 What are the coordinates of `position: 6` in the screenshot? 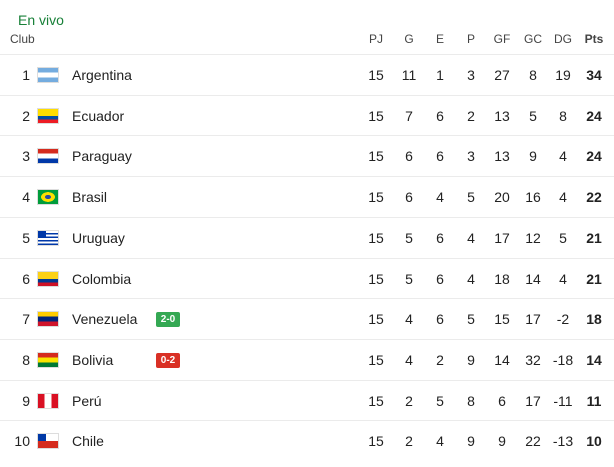 It's located at (26, 278).